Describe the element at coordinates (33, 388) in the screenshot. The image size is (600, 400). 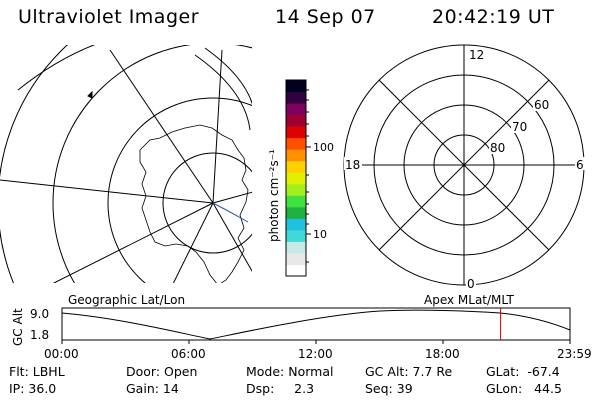
I see `ip-label: IP: 36.0` at that location.